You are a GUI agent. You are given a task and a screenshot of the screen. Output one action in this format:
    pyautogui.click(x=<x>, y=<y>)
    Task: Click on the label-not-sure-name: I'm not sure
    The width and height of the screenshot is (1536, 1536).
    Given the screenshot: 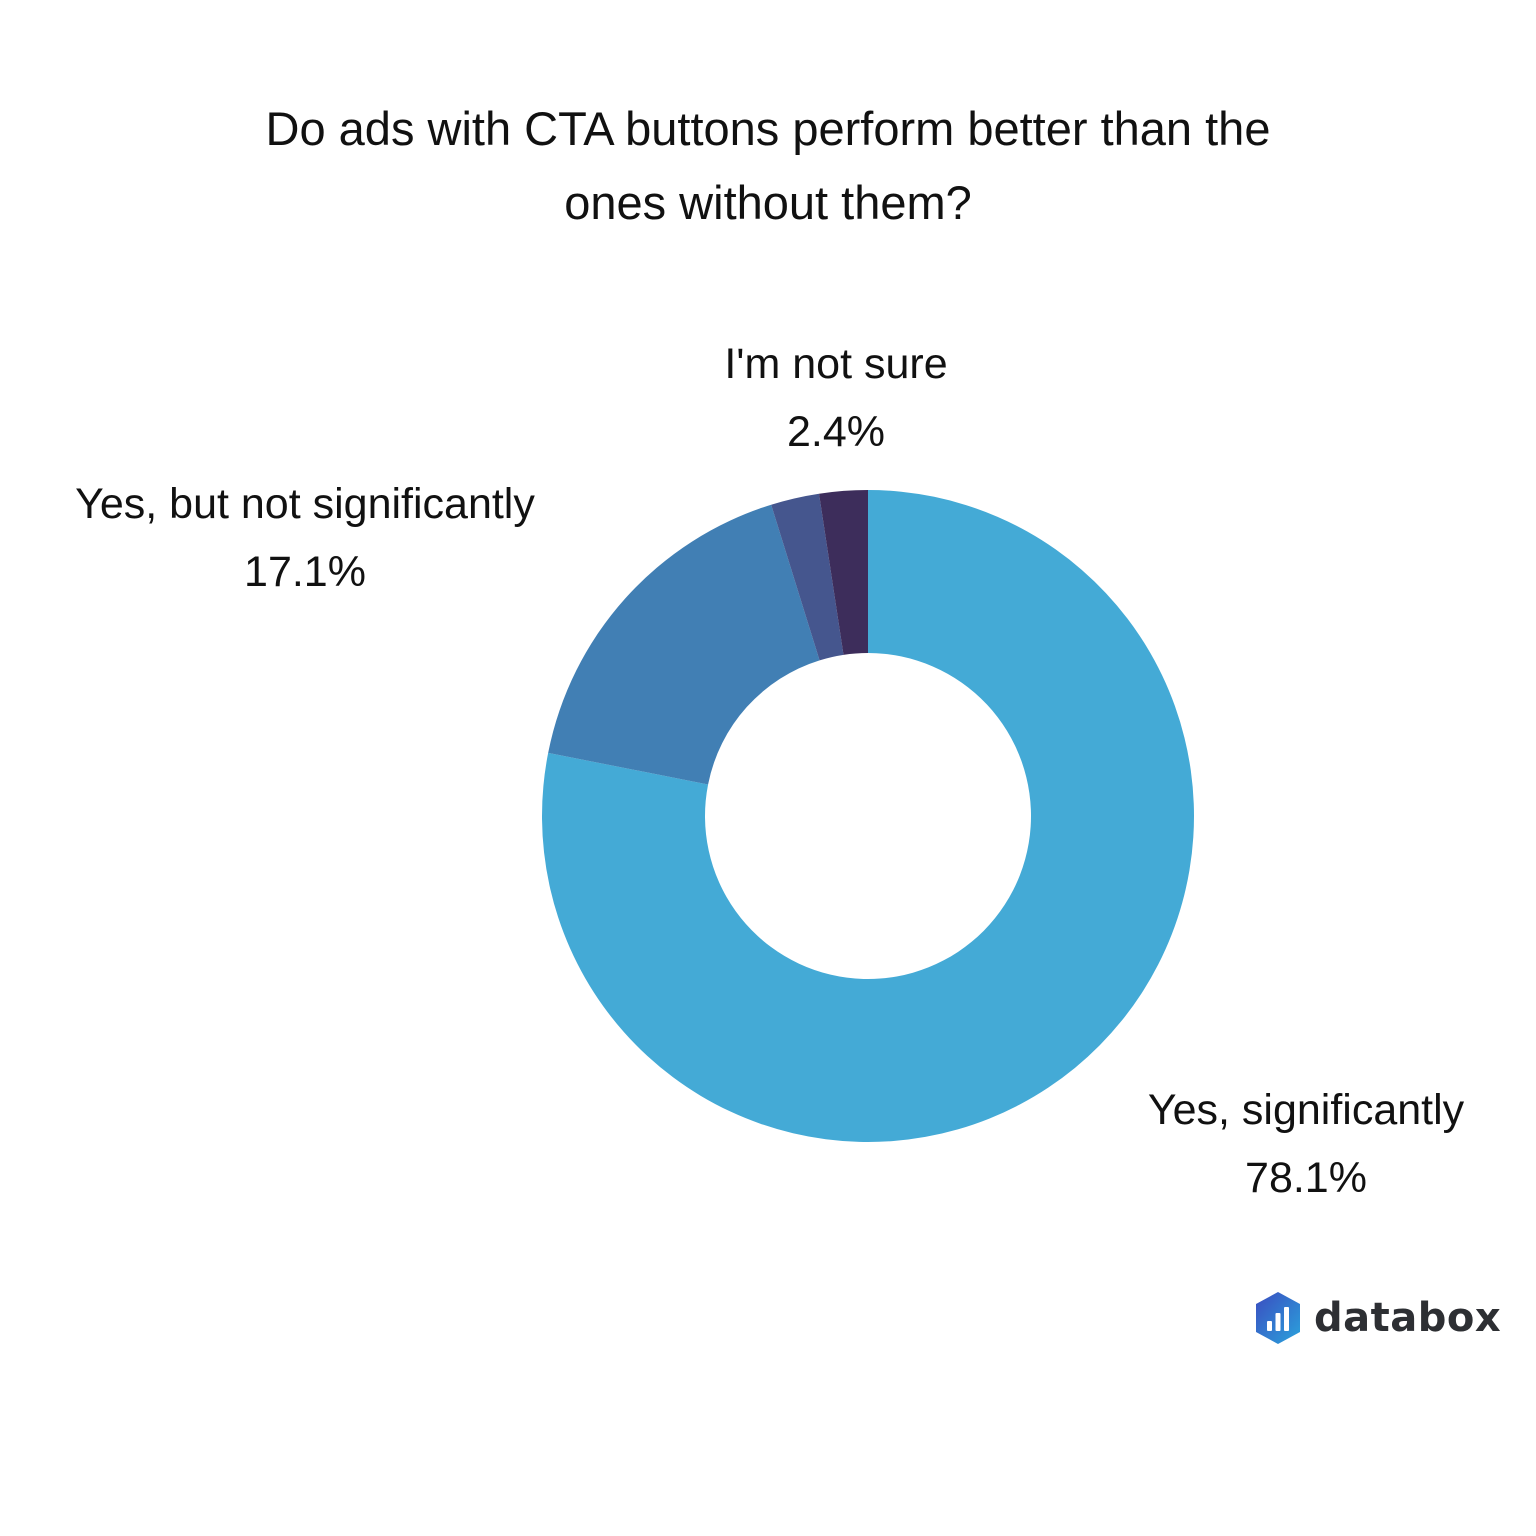 What is the action you would take?
    pyautogui.click(x=836, y=364)
    